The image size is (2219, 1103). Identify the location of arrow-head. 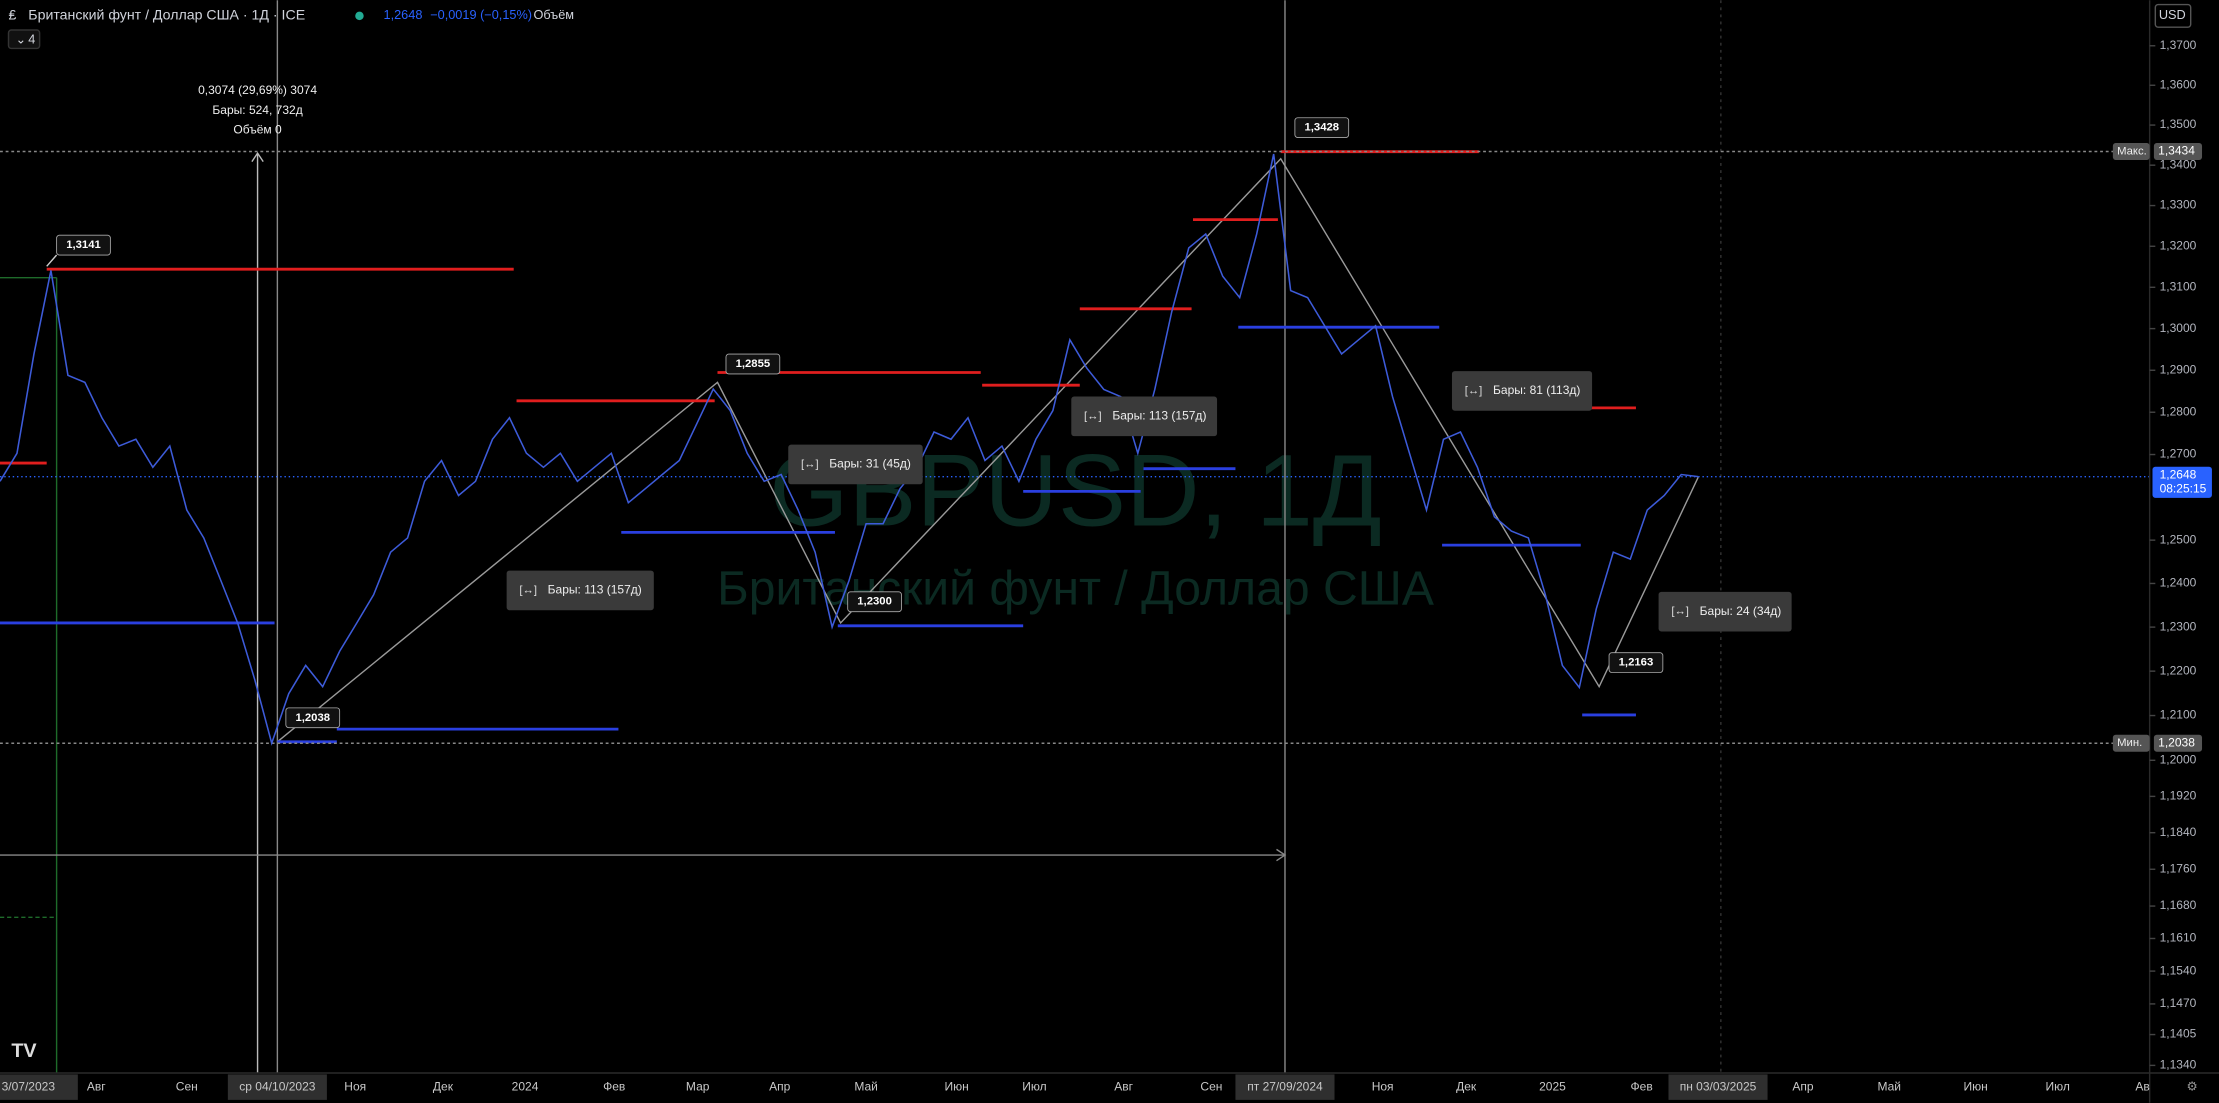
(1281, 855).